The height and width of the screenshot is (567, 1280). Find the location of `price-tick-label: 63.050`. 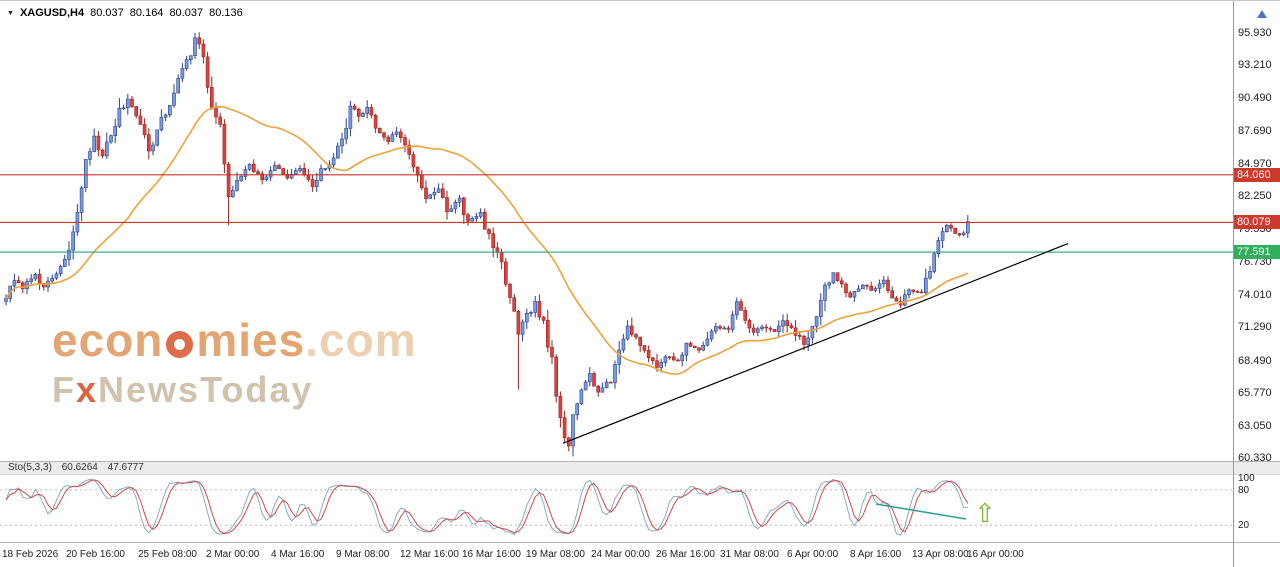

price-tick-label: 63.050 is located at coordinates (1255, 425).